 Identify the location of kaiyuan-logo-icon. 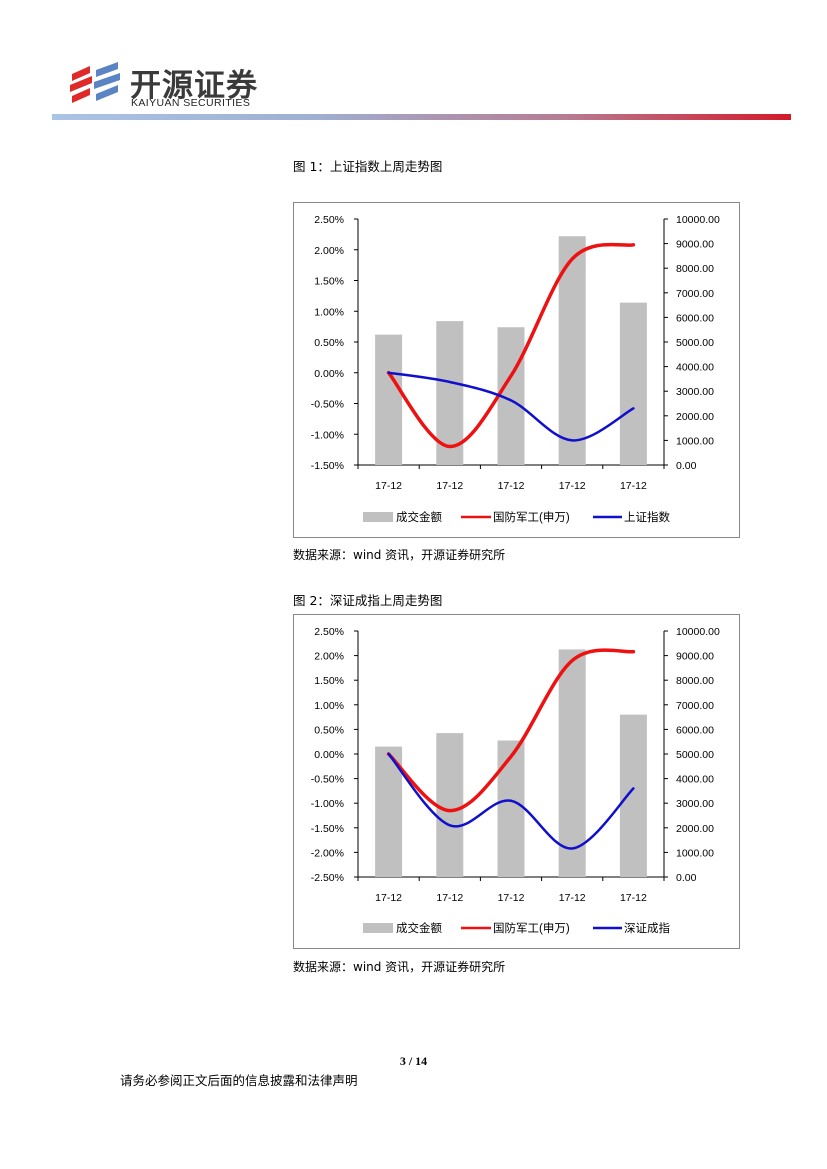
(95, 82).